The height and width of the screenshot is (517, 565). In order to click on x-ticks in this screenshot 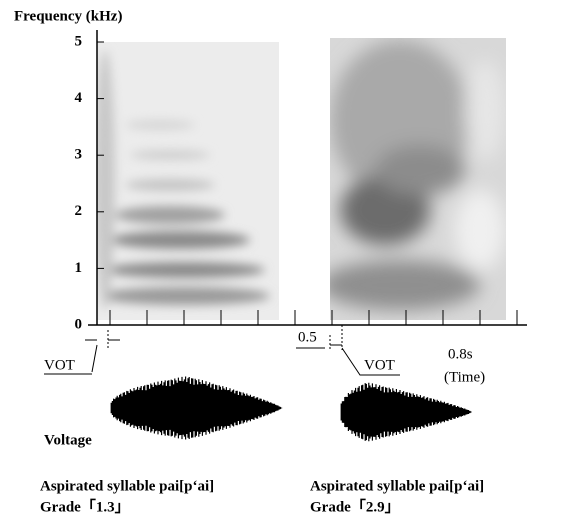, I will do `click(313, 317)`.